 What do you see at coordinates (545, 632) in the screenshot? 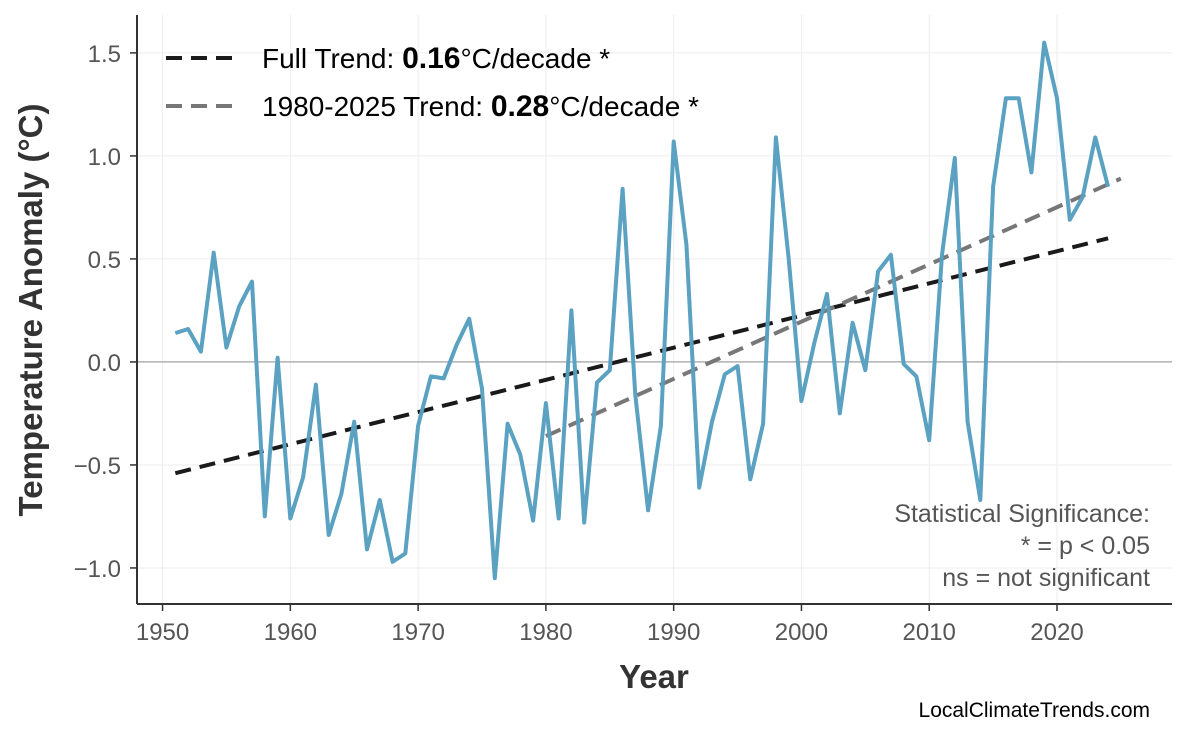
I see `x-tick-label: 1980` at bounding box center [545, 632].